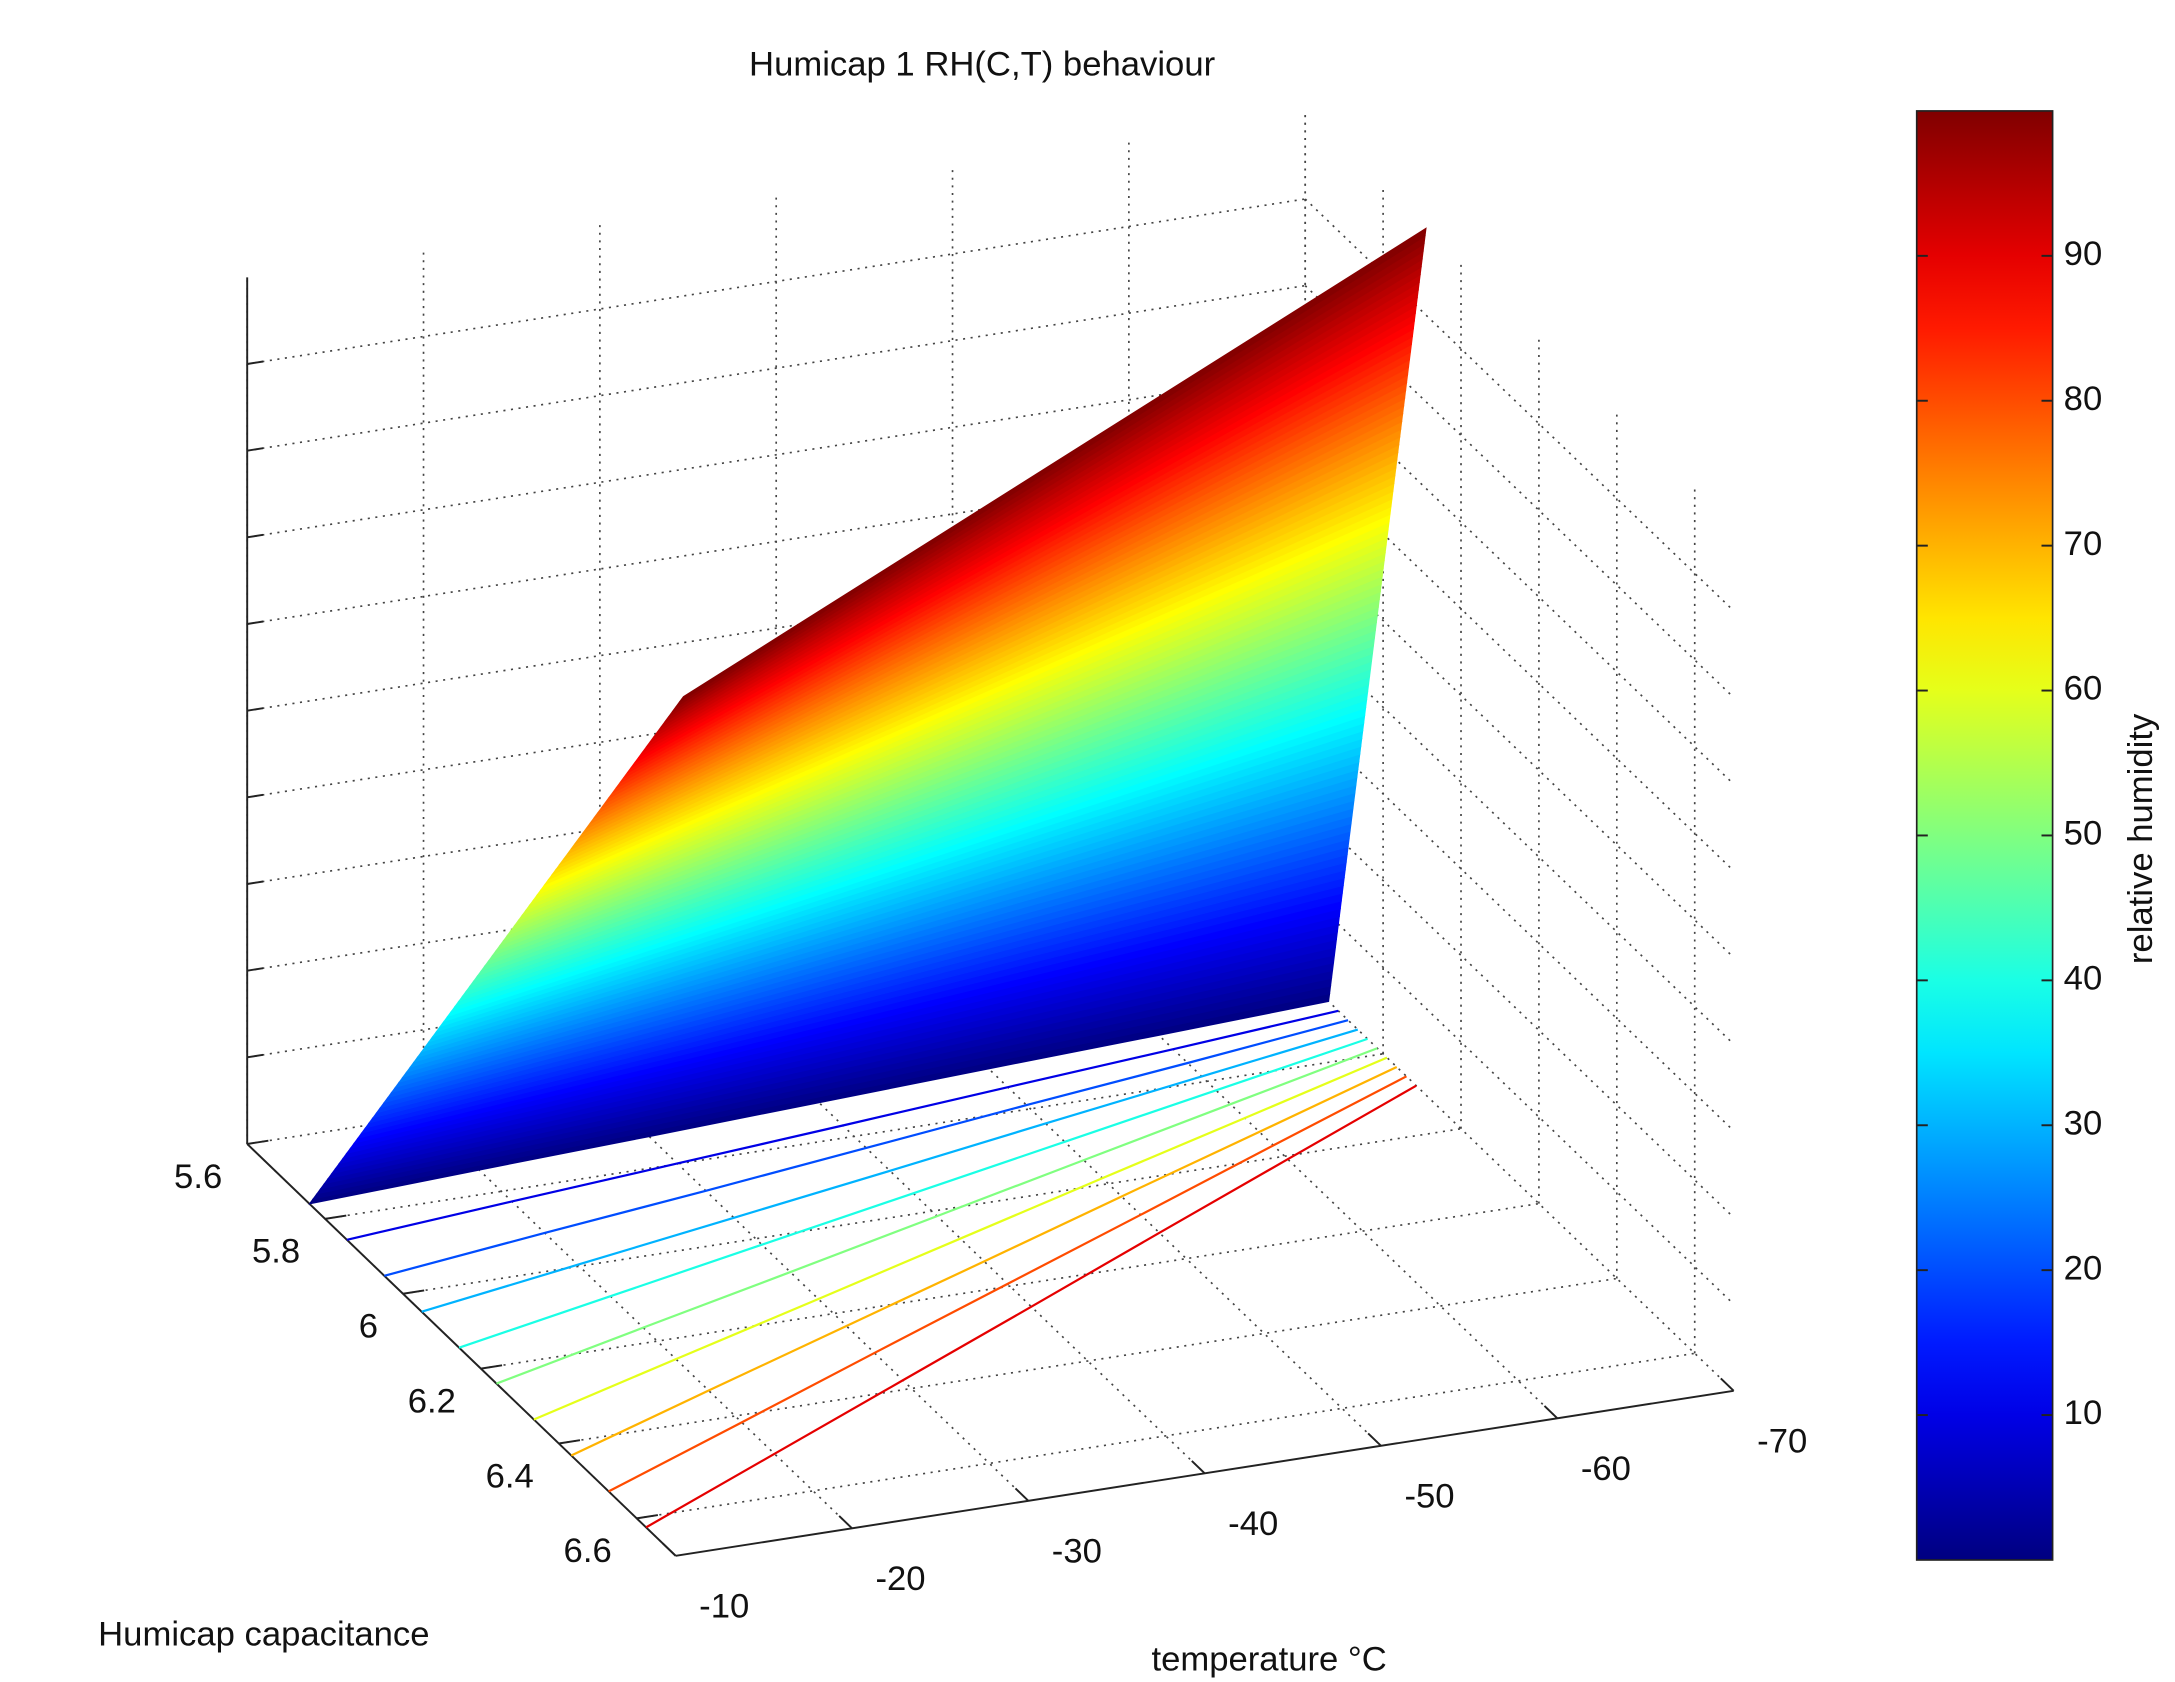 The width and height of the screenshot is (2175, 1682). Describe the element at coordinates (276, 1252) in the screenshot. I see `y-tick-label: 5.8` at that location.